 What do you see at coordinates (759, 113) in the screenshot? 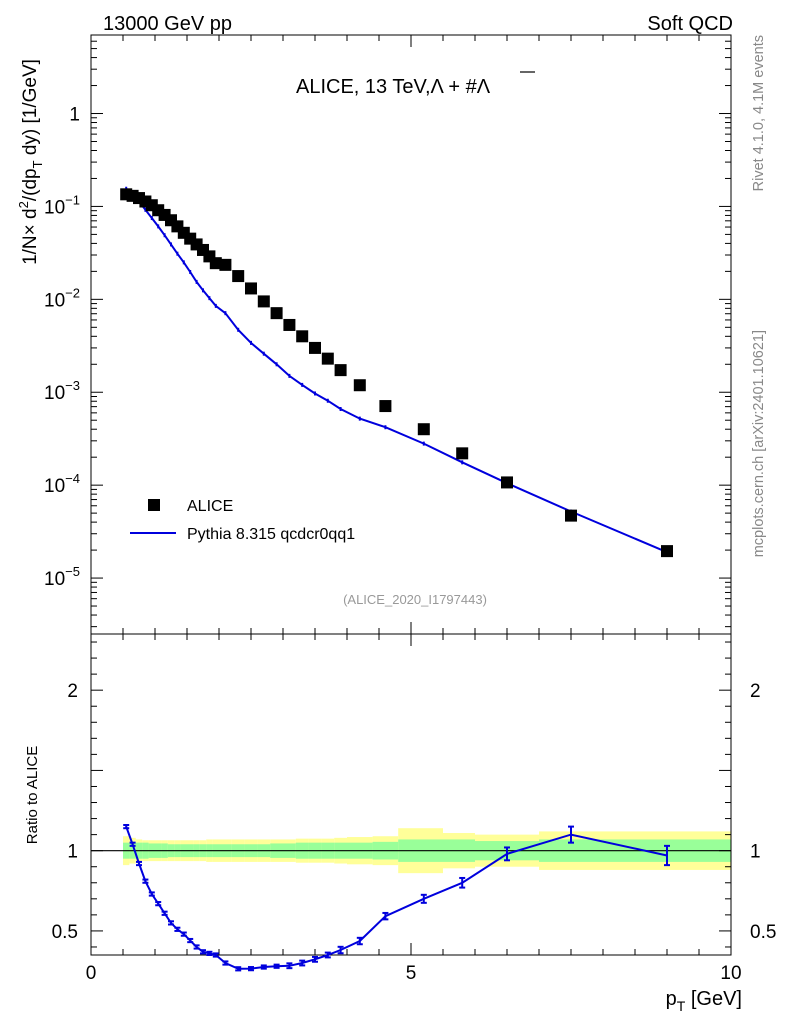
I see `rivet-version-label: Rivet 4.1.0, 4.1M events` at bounding box center [759, 113].